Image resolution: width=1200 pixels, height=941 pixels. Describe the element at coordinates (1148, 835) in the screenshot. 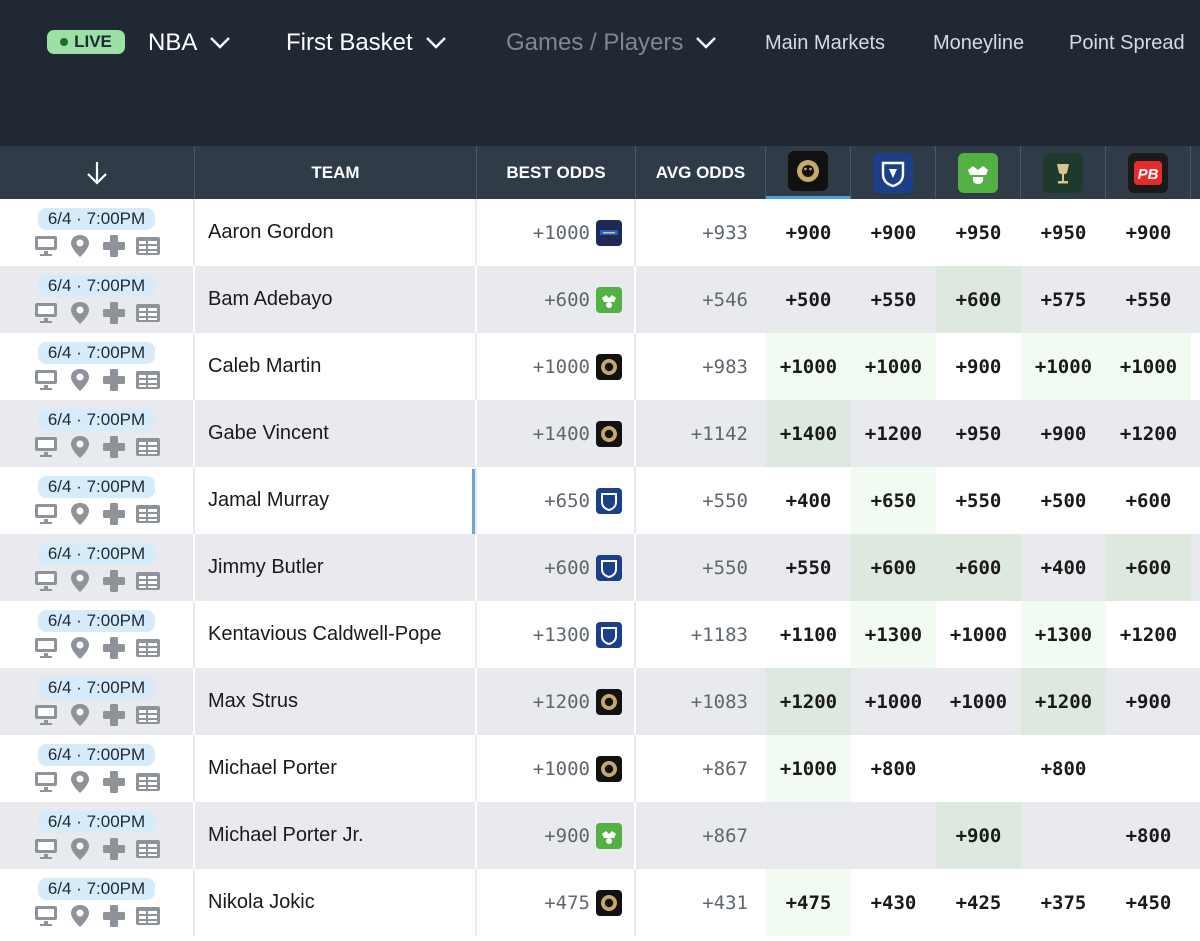

I see `odds-cell-pointsbet: +800` at that location.